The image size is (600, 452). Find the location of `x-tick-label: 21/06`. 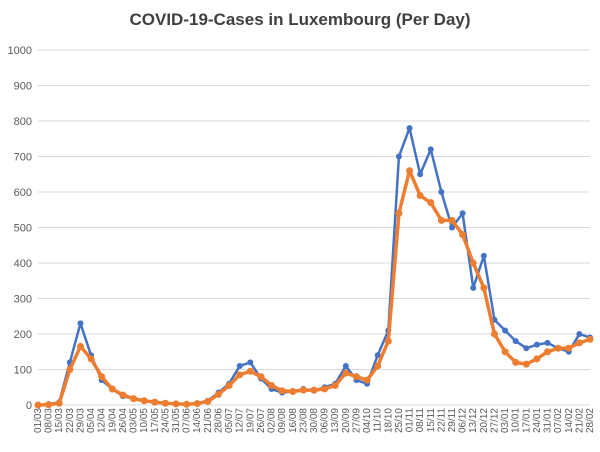

x-tick-label: 21/06 is located at coordinates (208, 420).